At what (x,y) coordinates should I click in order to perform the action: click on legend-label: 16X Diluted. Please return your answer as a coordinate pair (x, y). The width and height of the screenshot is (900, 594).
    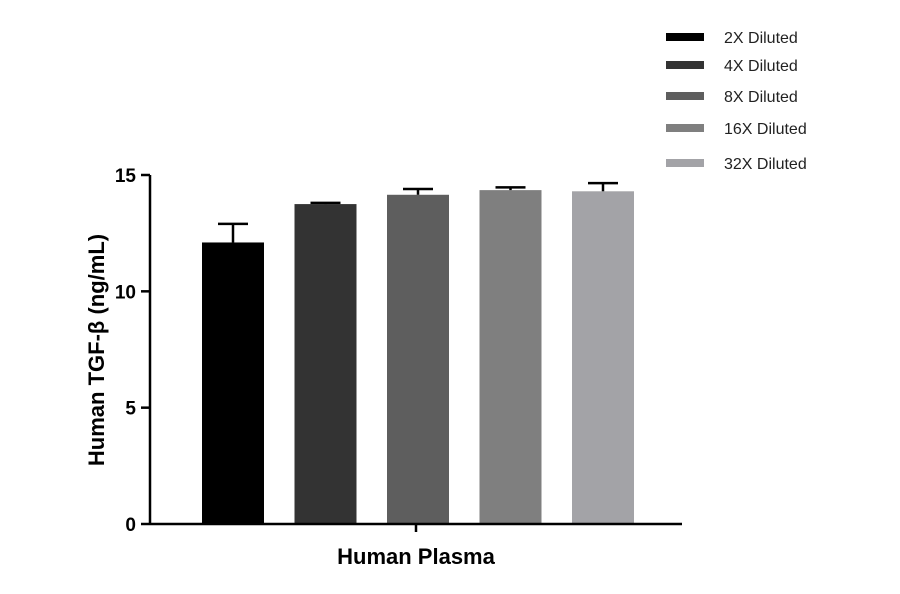
    Looking at the image, I should click on (765, 129).